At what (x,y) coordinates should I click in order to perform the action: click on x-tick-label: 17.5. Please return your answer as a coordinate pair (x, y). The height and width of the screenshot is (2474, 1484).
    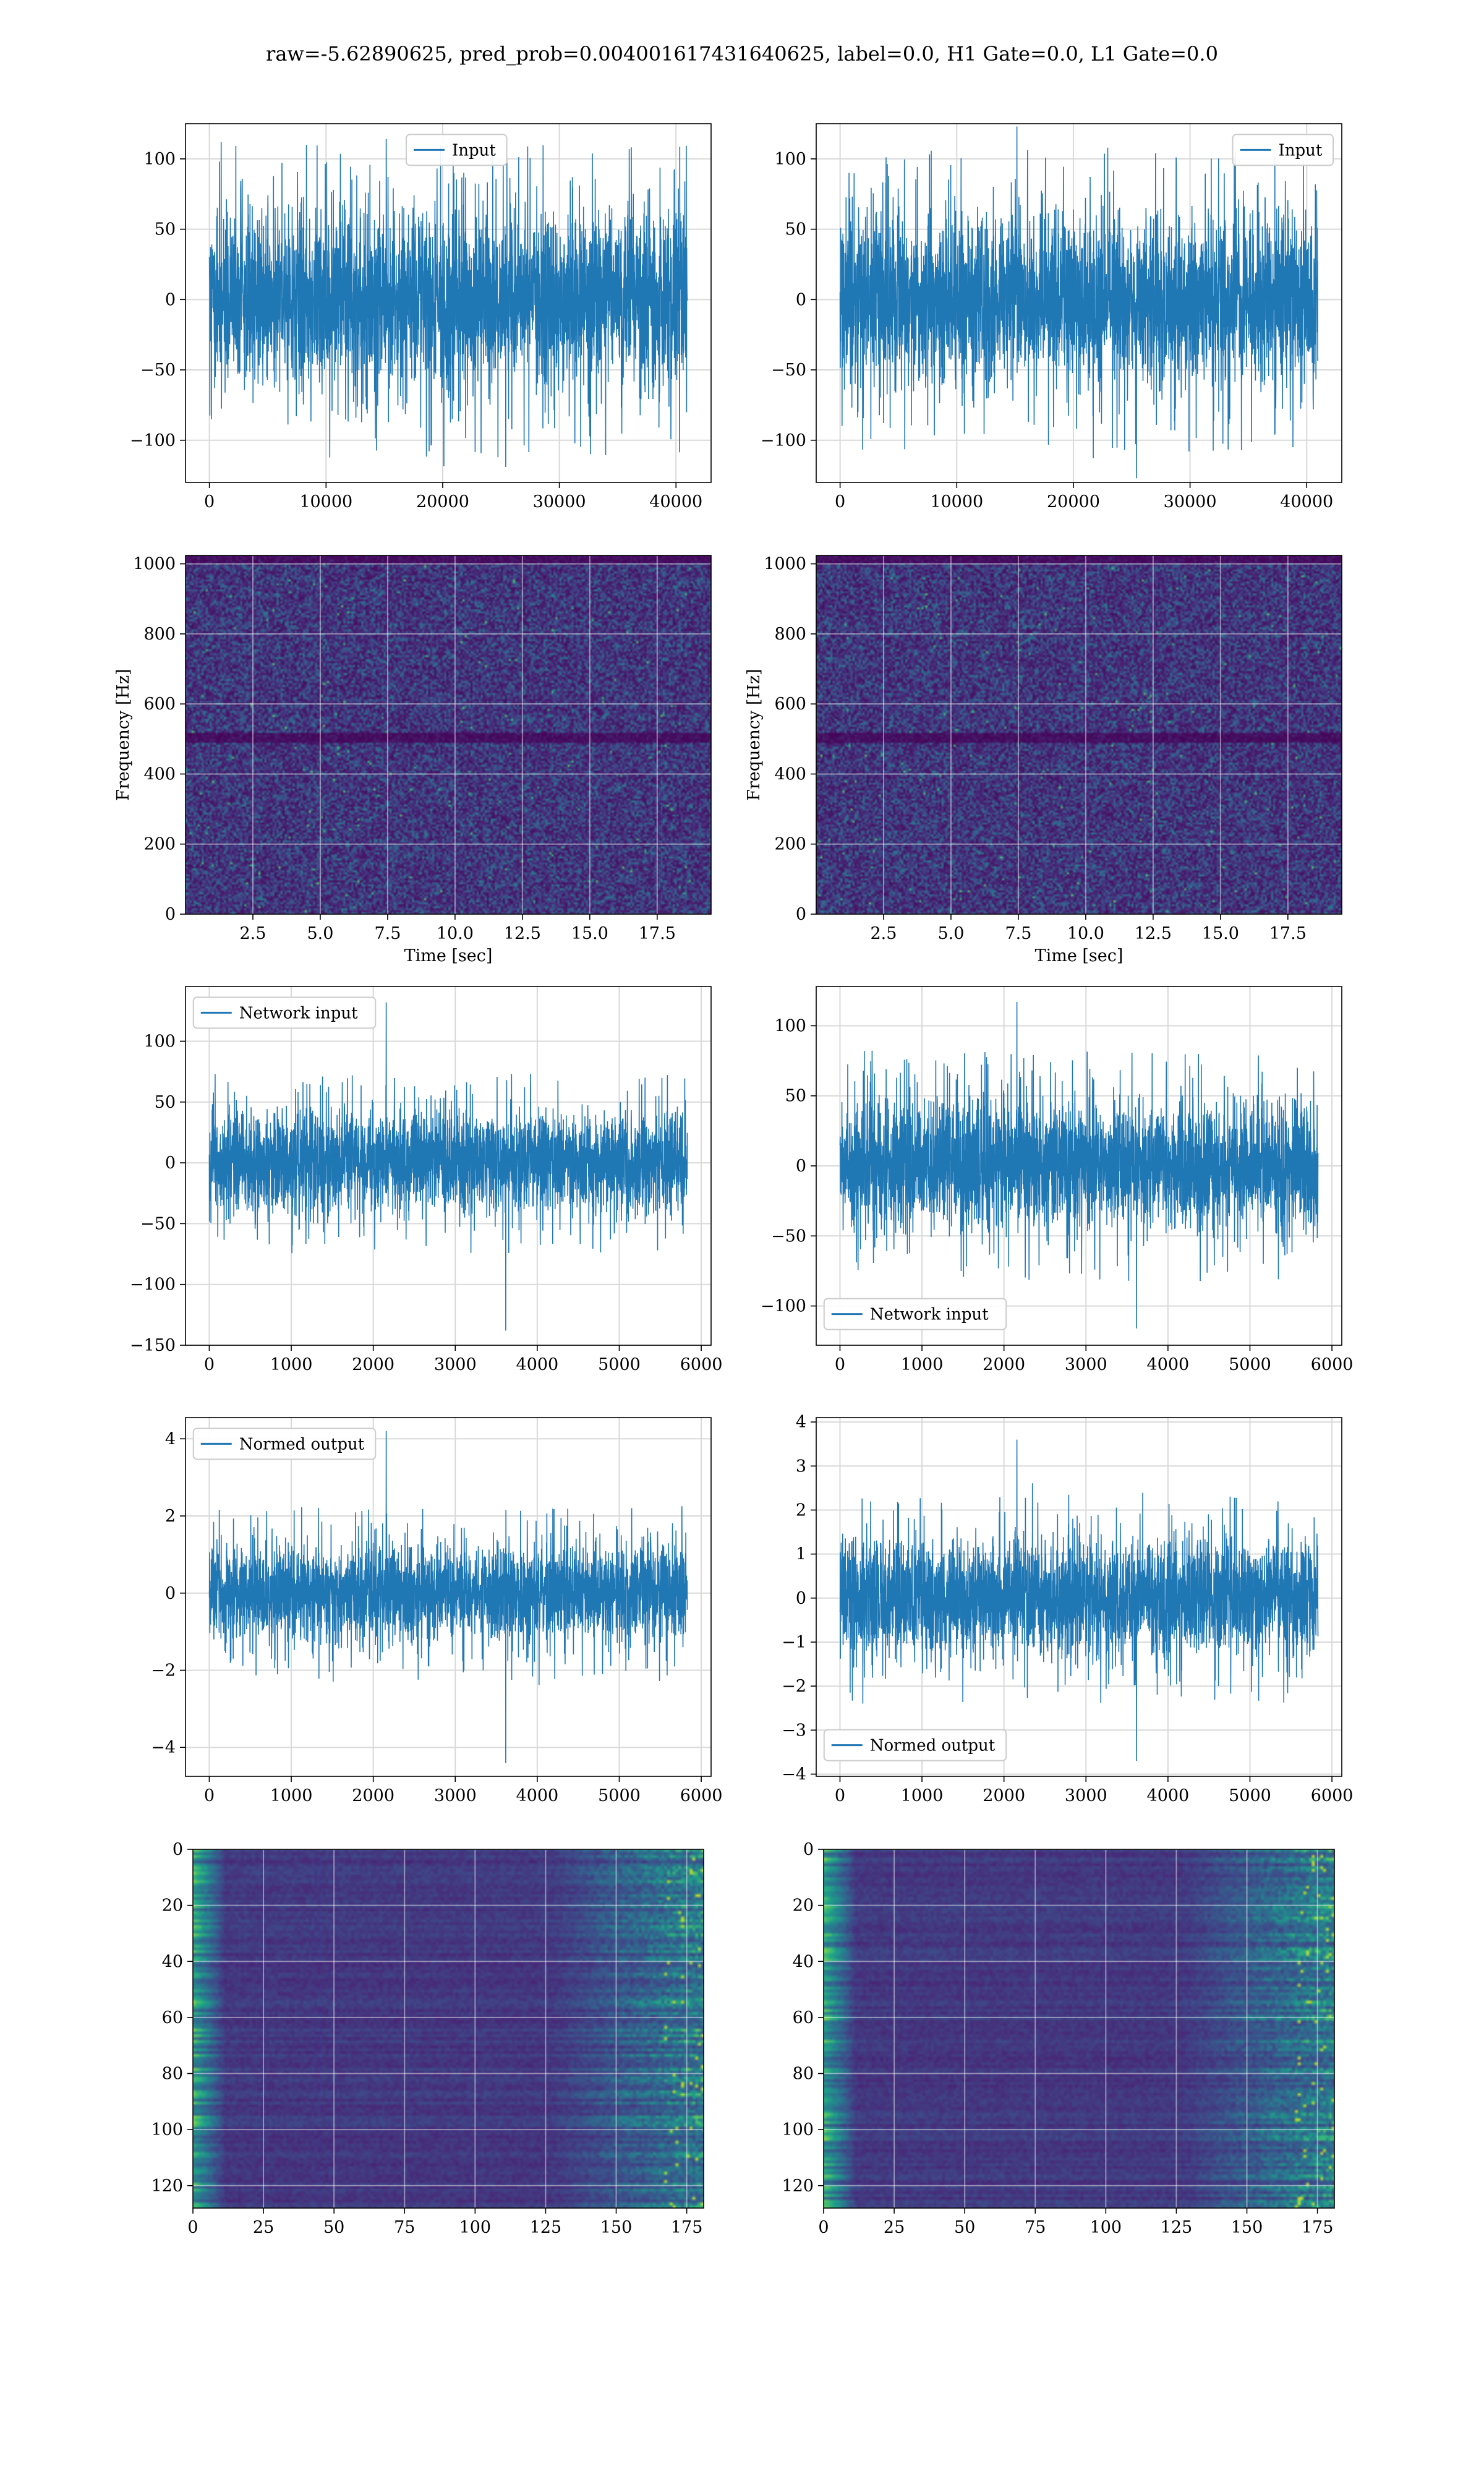
    Looking at the image, I should click on (1288, 933).